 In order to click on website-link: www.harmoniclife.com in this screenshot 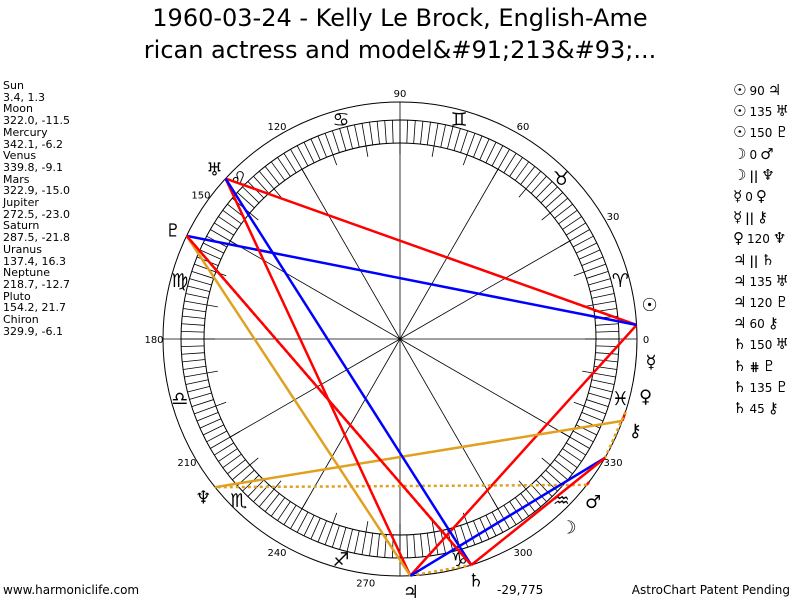, I will do `click(71, 590)`.